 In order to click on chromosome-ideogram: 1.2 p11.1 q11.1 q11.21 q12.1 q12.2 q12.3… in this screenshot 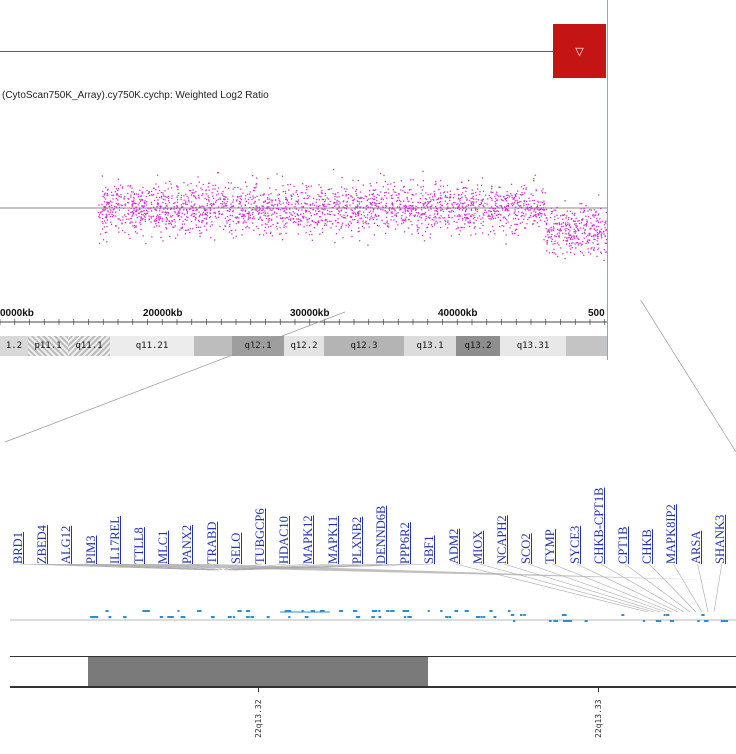, I will do `click(303, 346)`.